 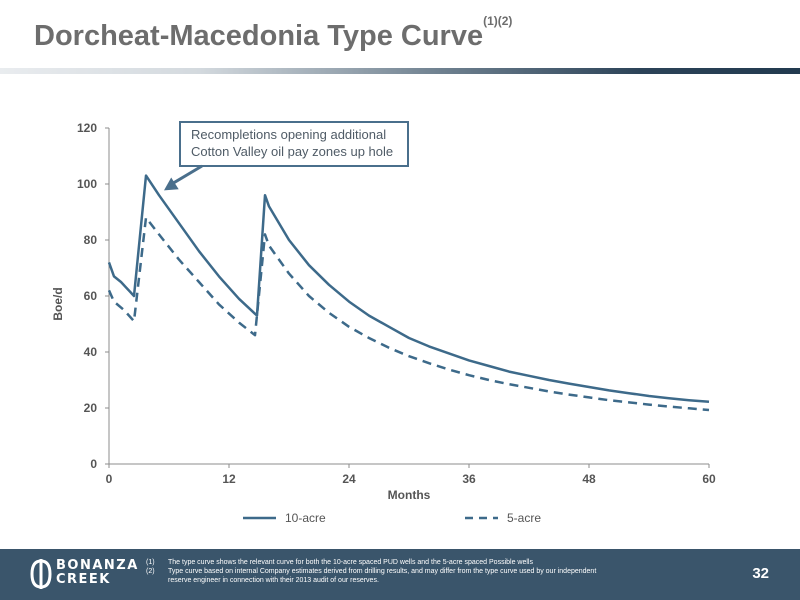 I want to click on y-tick-label: 20, so click(x=91, y=408).